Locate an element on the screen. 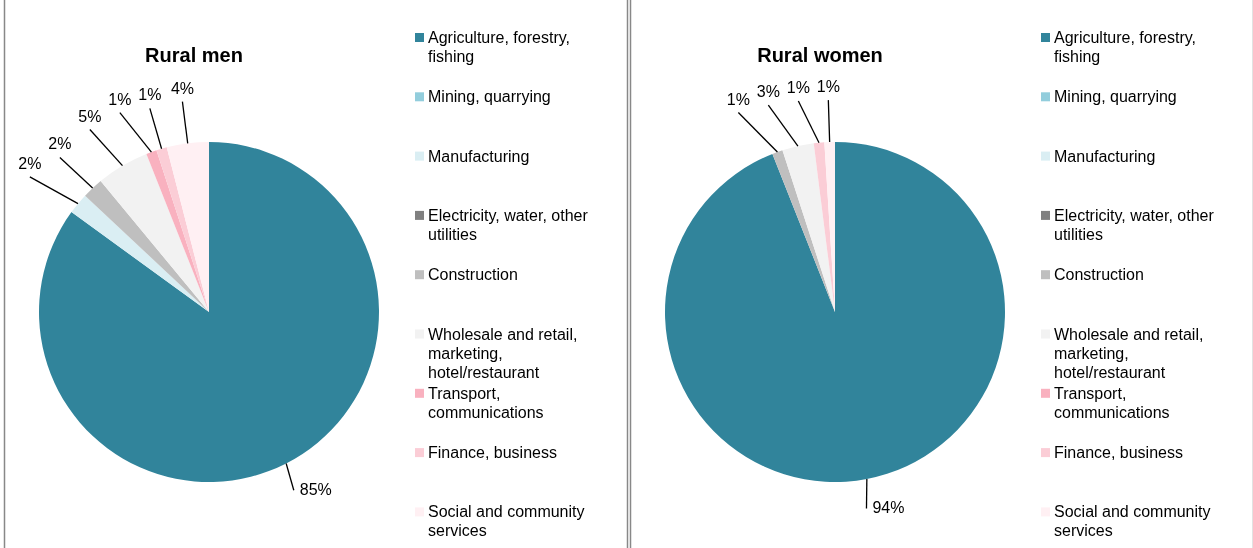  data-label: 3% is located at coordinates (768, 92).